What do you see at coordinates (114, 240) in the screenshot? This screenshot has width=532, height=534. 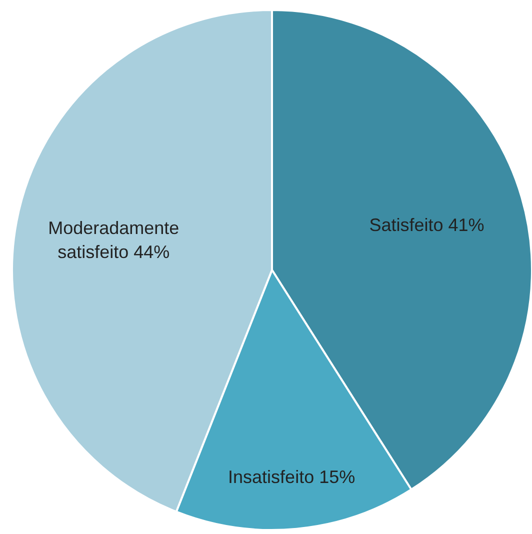 I see `slice-label: Moderadamente satisfeito 44%` at bounding box center [114, 240].